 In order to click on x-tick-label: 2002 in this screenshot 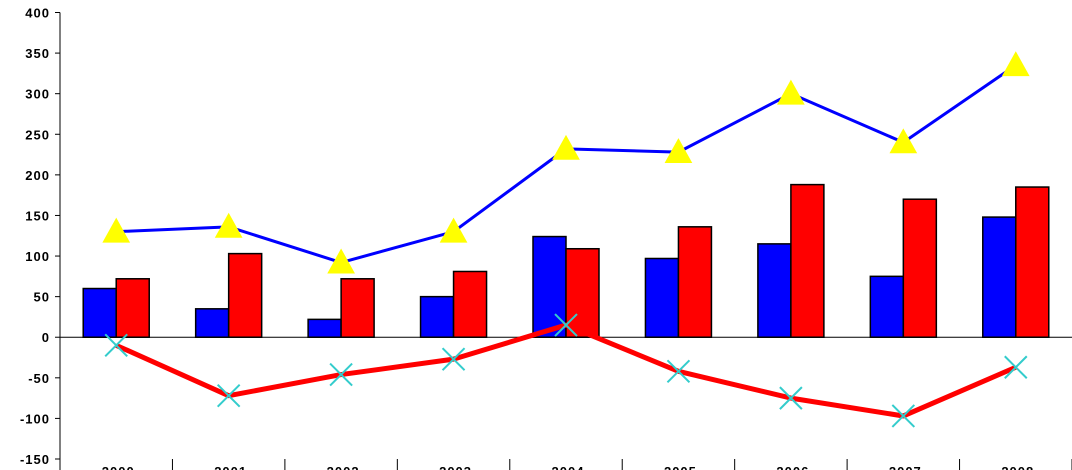, I will do `click(343, 467)`.